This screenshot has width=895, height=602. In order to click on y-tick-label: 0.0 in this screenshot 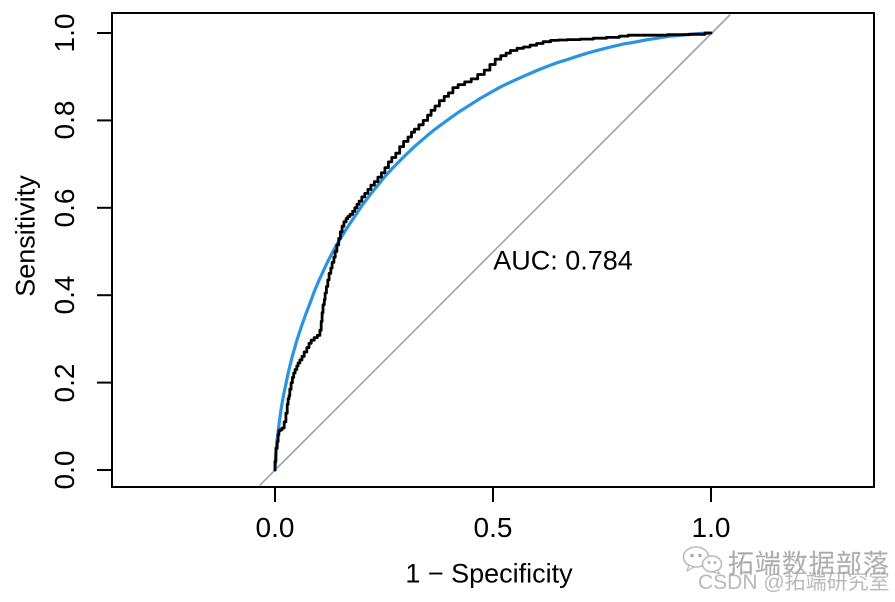, I will do `click(64, 470)`.